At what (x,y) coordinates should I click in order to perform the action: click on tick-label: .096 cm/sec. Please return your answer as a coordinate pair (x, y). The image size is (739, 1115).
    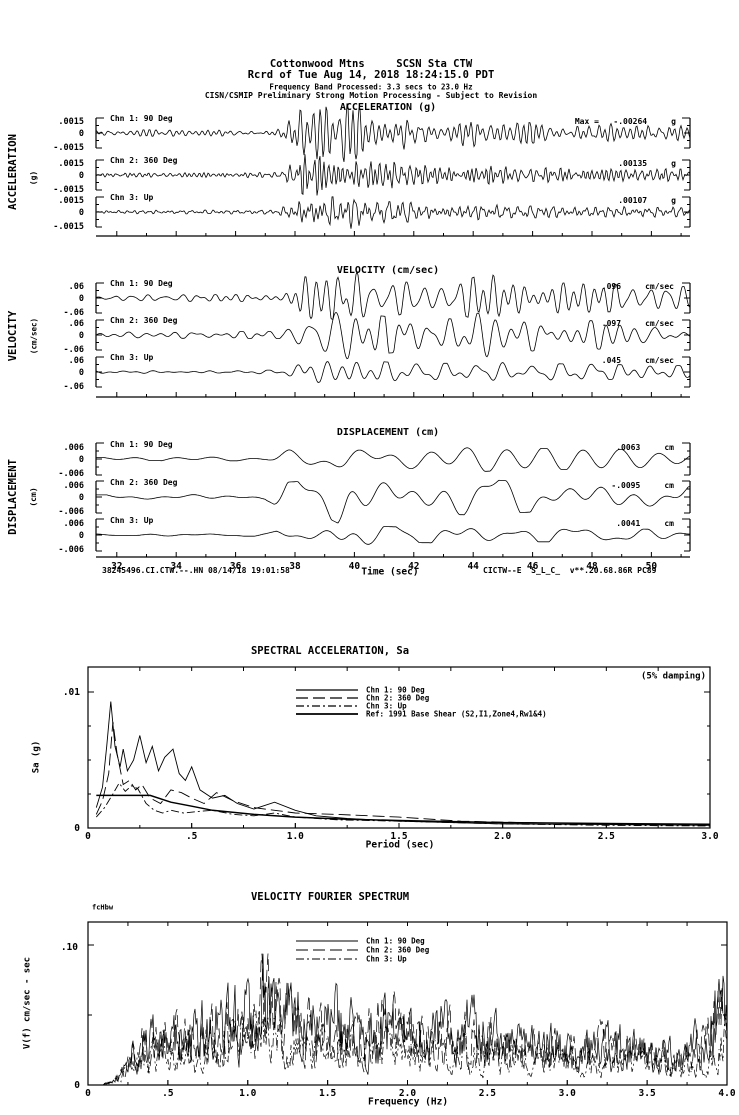
    Looking at the image, I should click on (638, 286).